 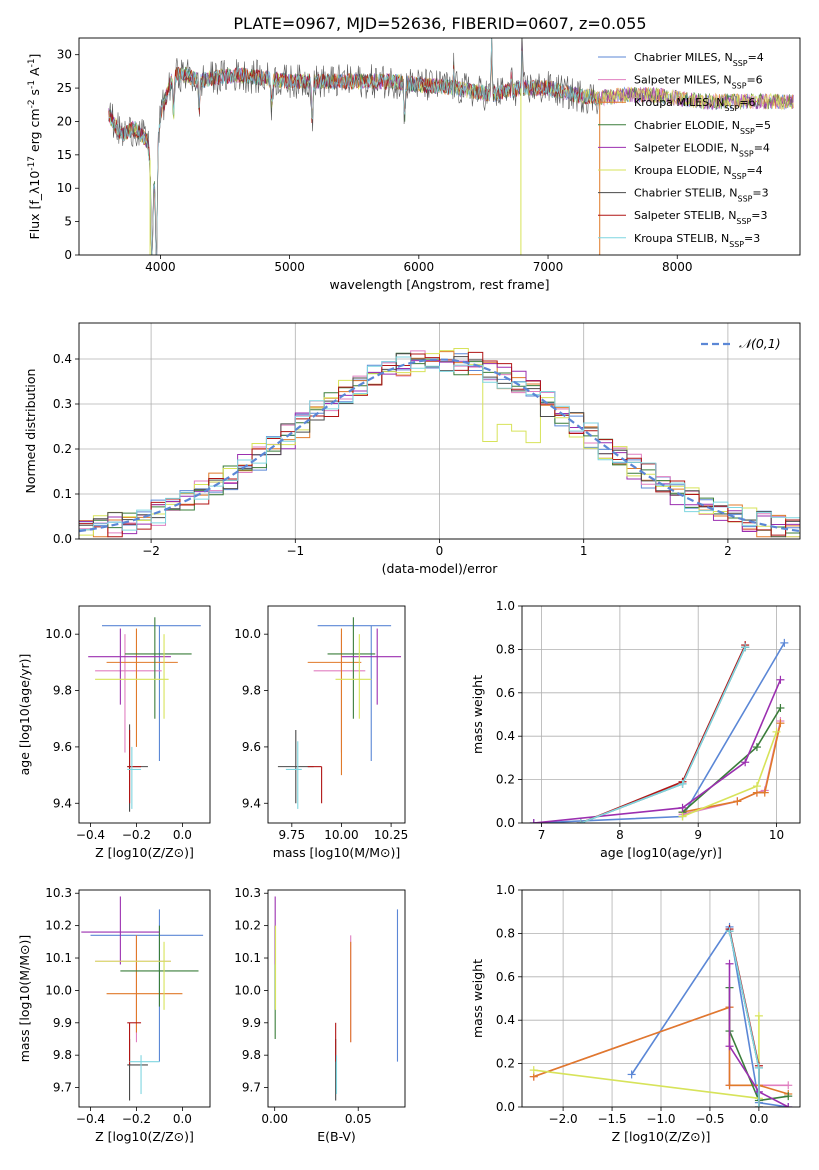 I want to click on x-tick-label: 8, so click(x=620, y=835).